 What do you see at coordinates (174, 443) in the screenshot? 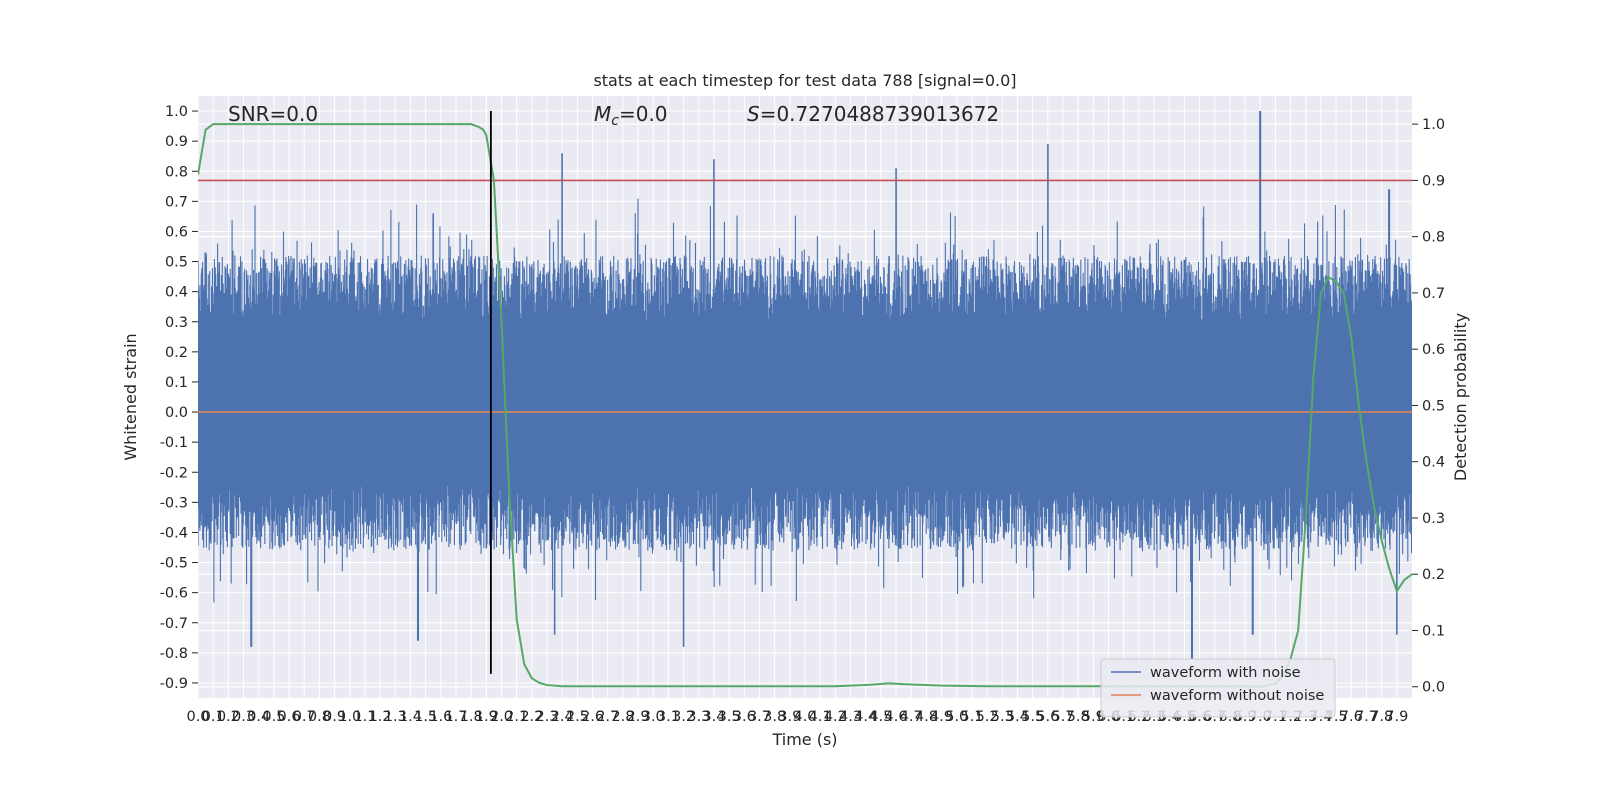
I see `y-tick-label: -0.1` at bounding box center [174, 443].